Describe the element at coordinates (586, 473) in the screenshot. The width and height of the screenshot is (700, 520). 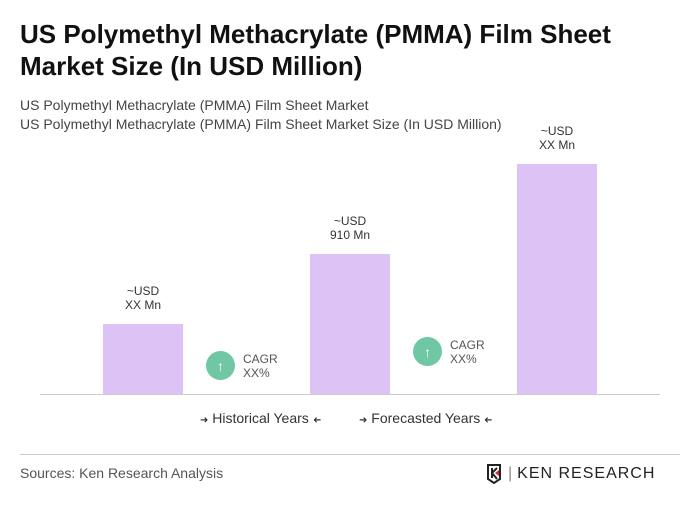
I see `logo-text: KEN RESEARCH` at that location.